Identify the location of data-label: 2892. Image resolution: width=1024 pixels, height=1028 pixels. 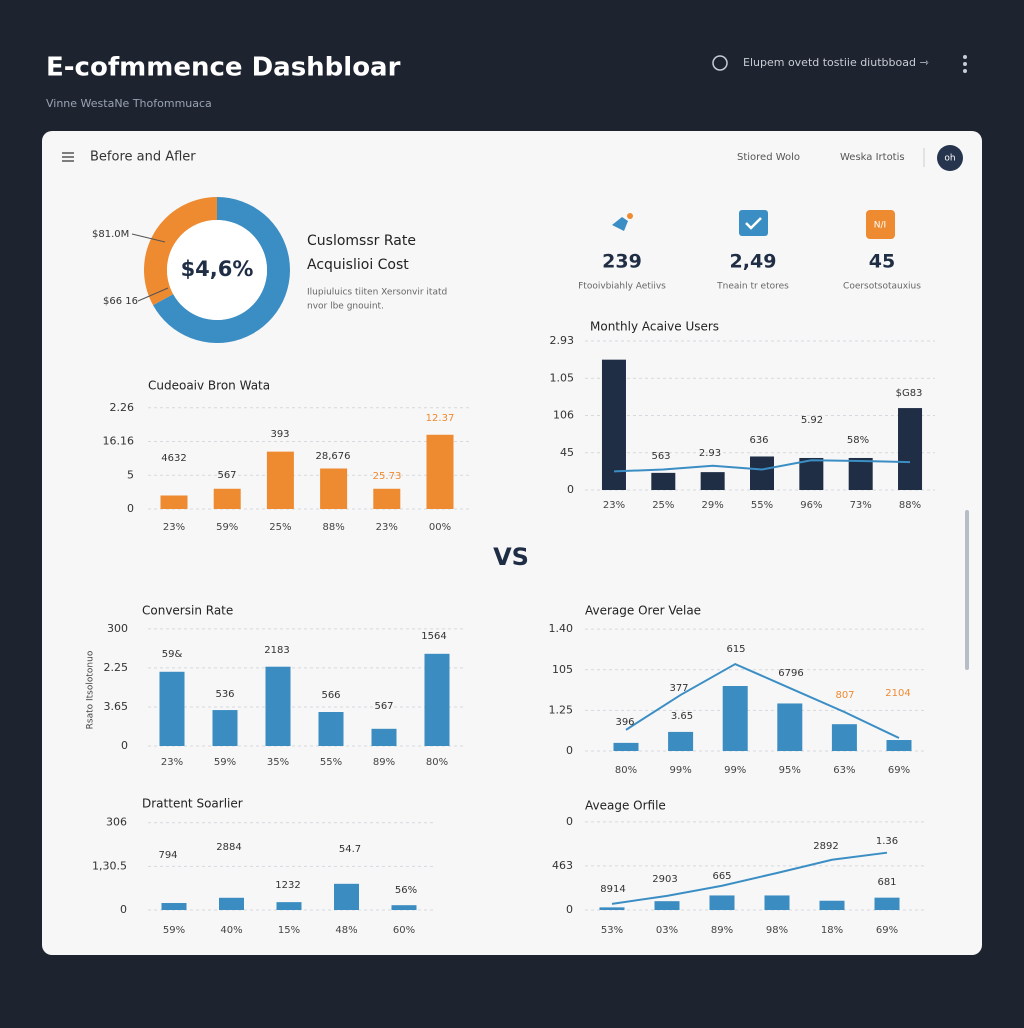
(825, 846).